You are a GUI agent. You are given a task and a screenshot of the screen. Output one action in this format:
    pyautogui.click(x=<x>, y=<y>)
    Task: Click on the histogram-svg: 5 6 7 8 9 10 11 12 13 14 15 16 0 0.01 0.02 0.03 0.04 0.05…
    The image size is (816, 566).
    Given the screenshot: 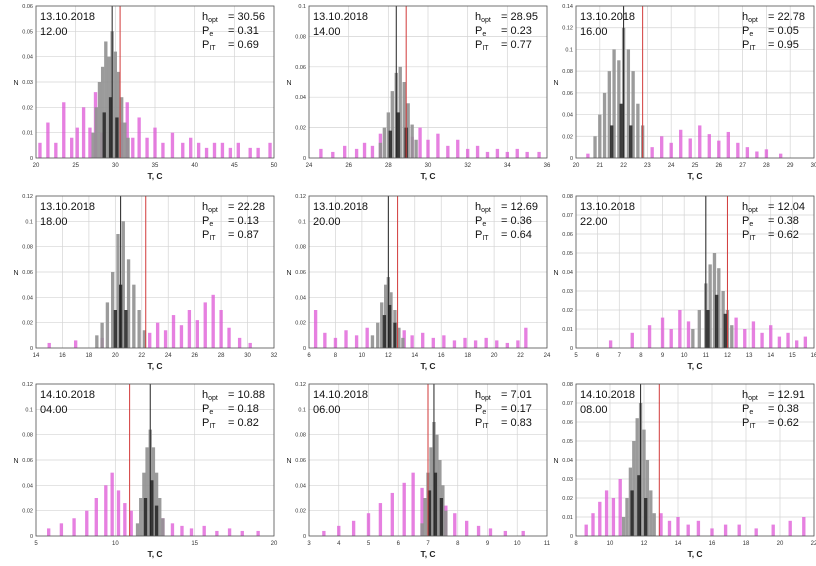 What is the action you would take?
    pyautogui.click(x=684, y=282)
    